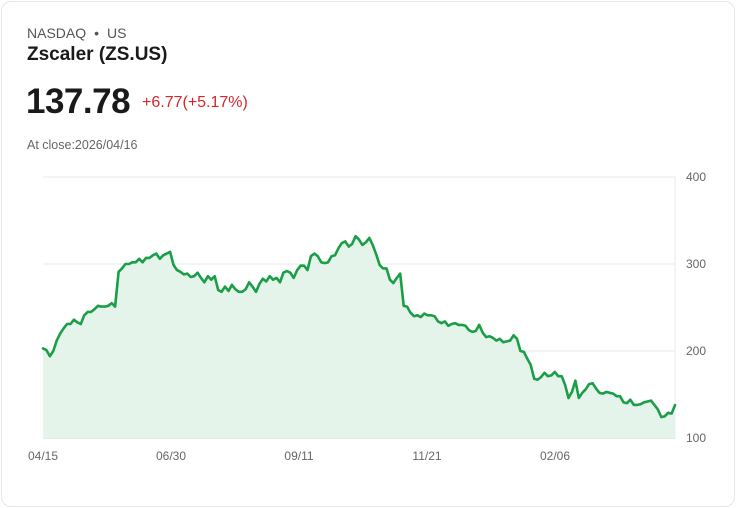 Image resolution: width=736 pixels, height=508 pixels. Describe the element at coordinates (696, 264) in the screenshot. I see `y-tick-label: 300` at that location.